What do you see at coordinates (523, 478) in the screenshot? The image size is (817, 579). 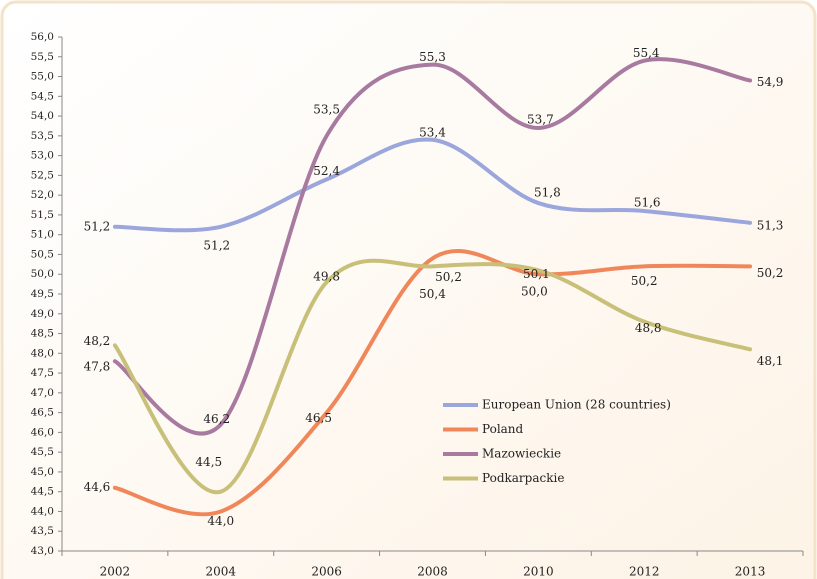 I see `legend-label: Podkarpackie` at bounding box center [523, 478].